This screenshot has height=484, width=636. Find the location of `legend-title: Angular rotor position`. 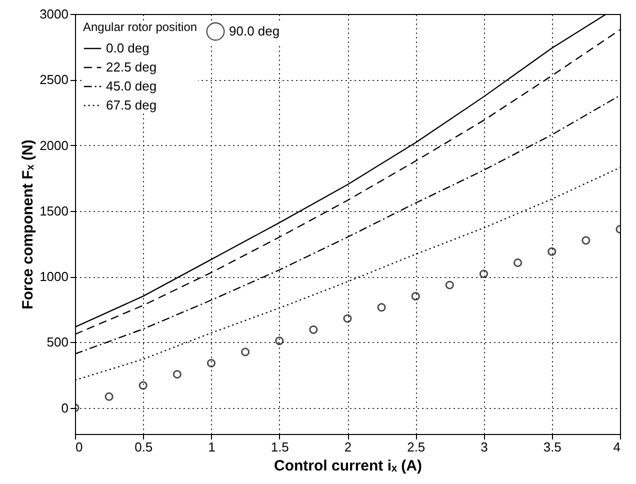

legend-title: Angular rotor position is located at coordinates (140, 27).